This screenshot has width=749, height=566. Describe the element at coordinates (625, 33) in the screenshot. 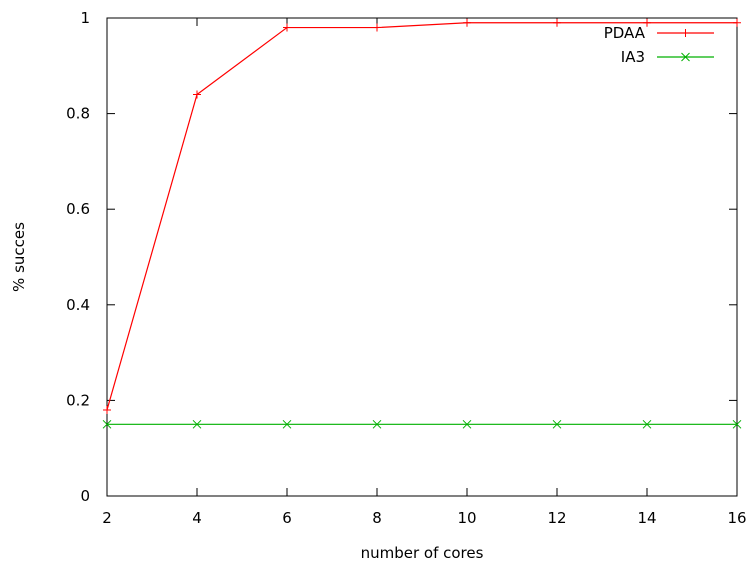

I see `legend-label-pdaa: PDAA` at that location.